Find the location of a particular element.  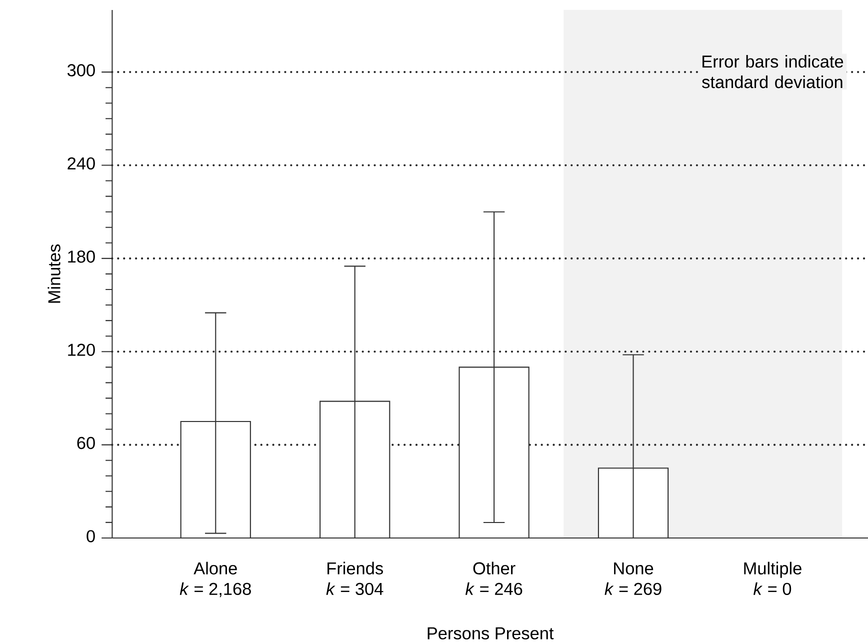

x-tick-label: Multiple k = 0 is located at coordinates (773, 578).